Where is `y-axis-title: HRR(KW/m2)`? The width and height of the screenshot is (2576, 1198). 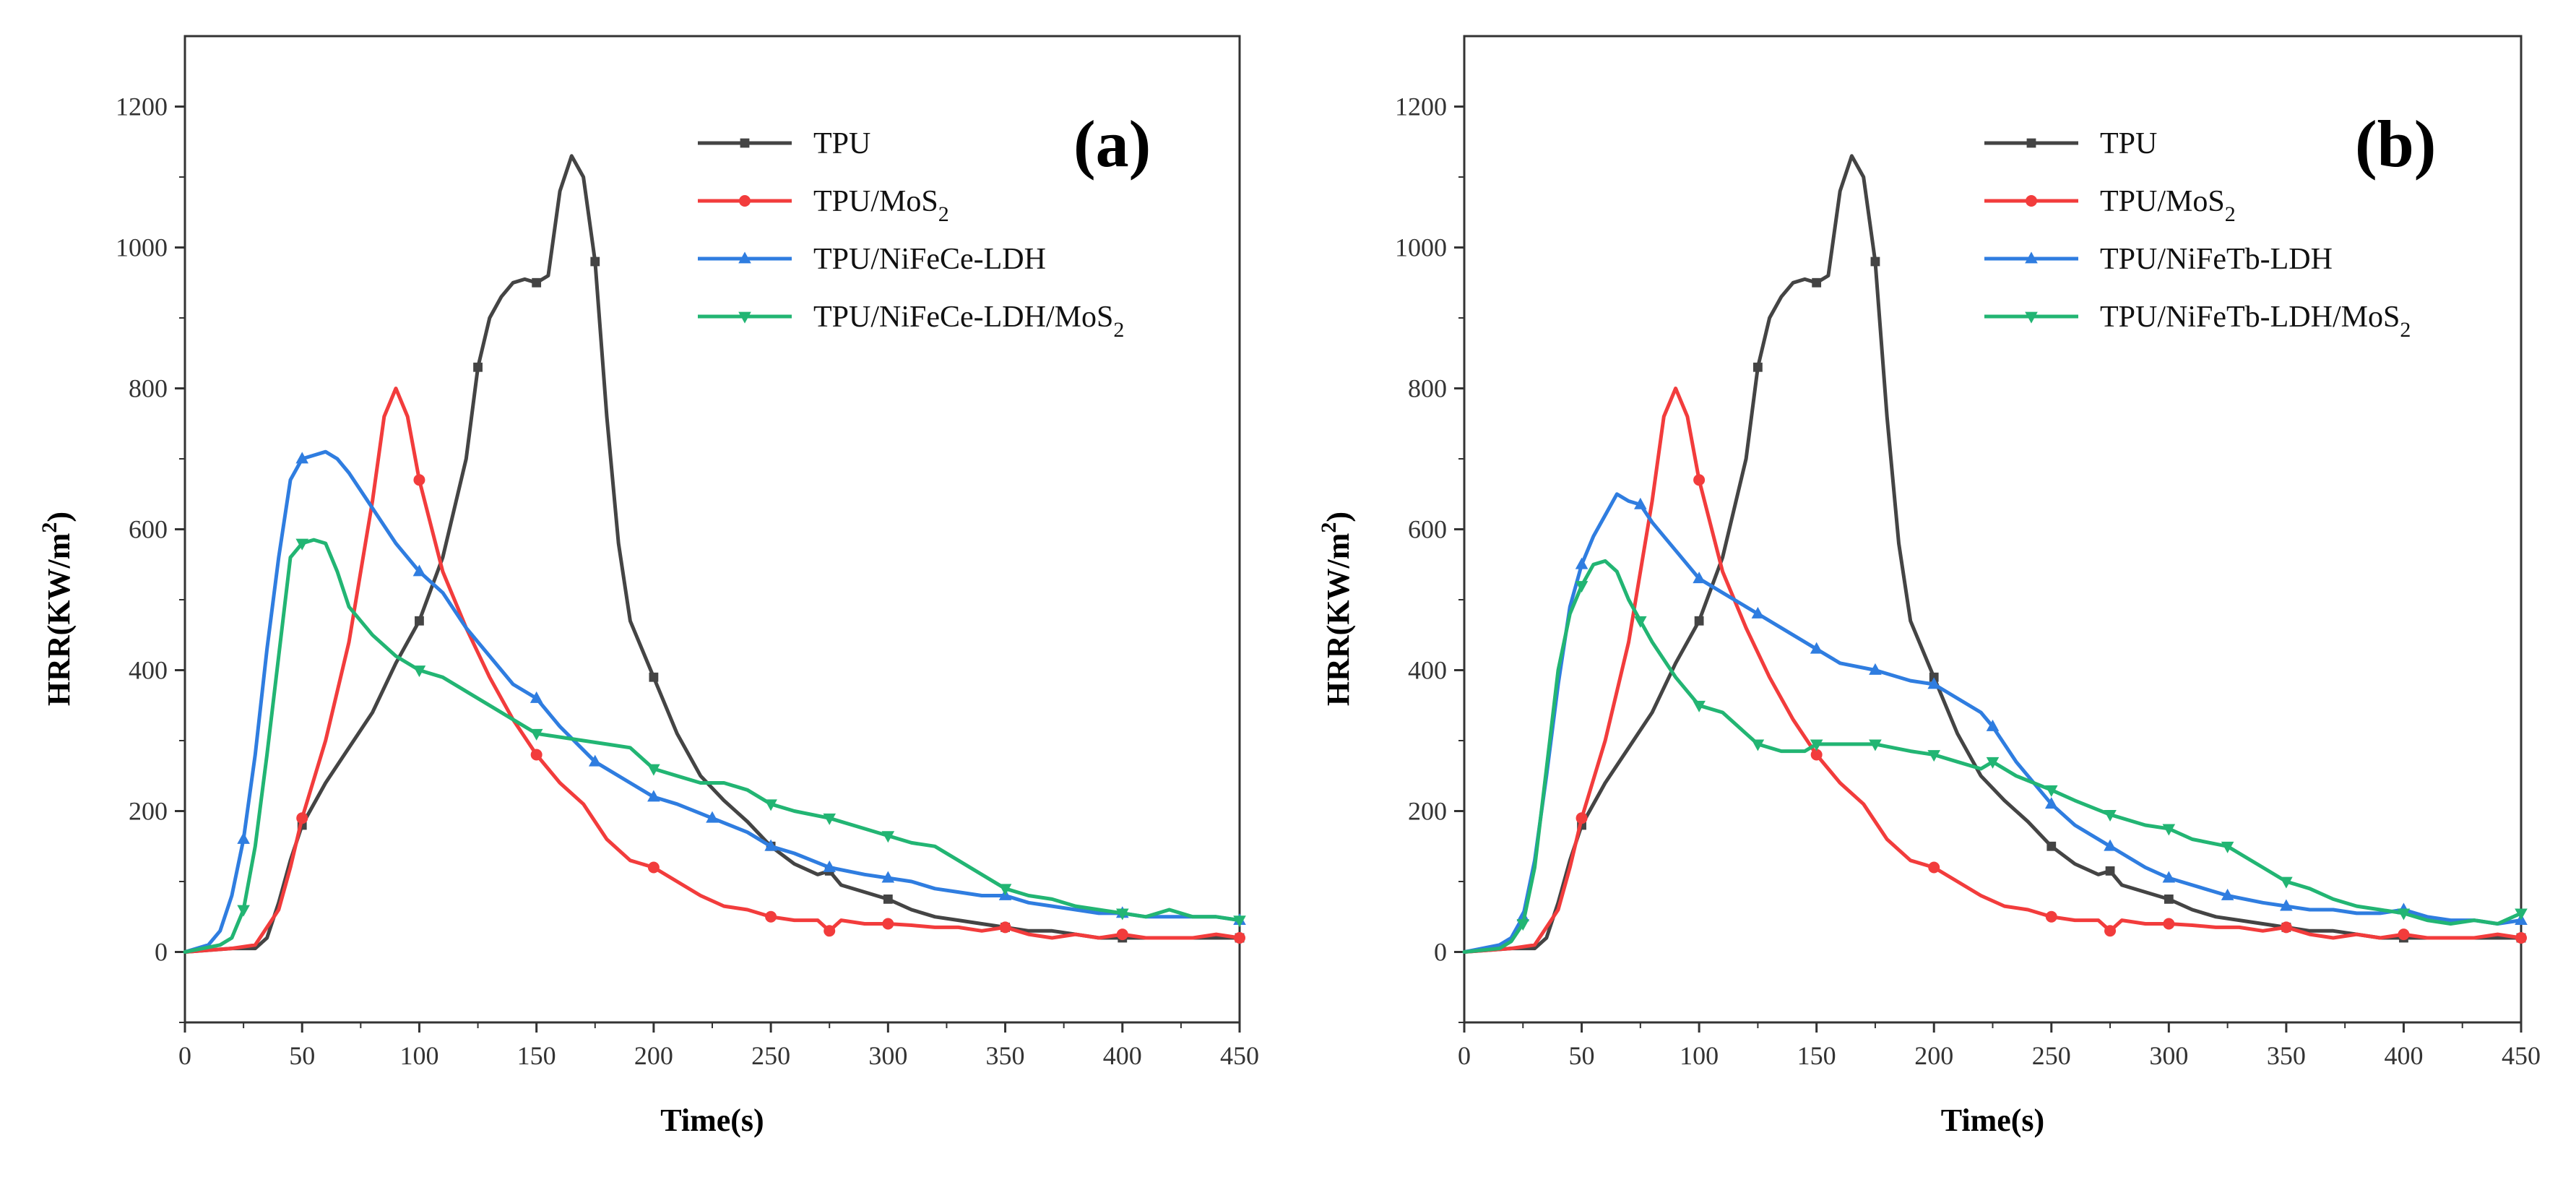
y-axis-title: HRR(KW/m2) is located at coordinates (58, 609).